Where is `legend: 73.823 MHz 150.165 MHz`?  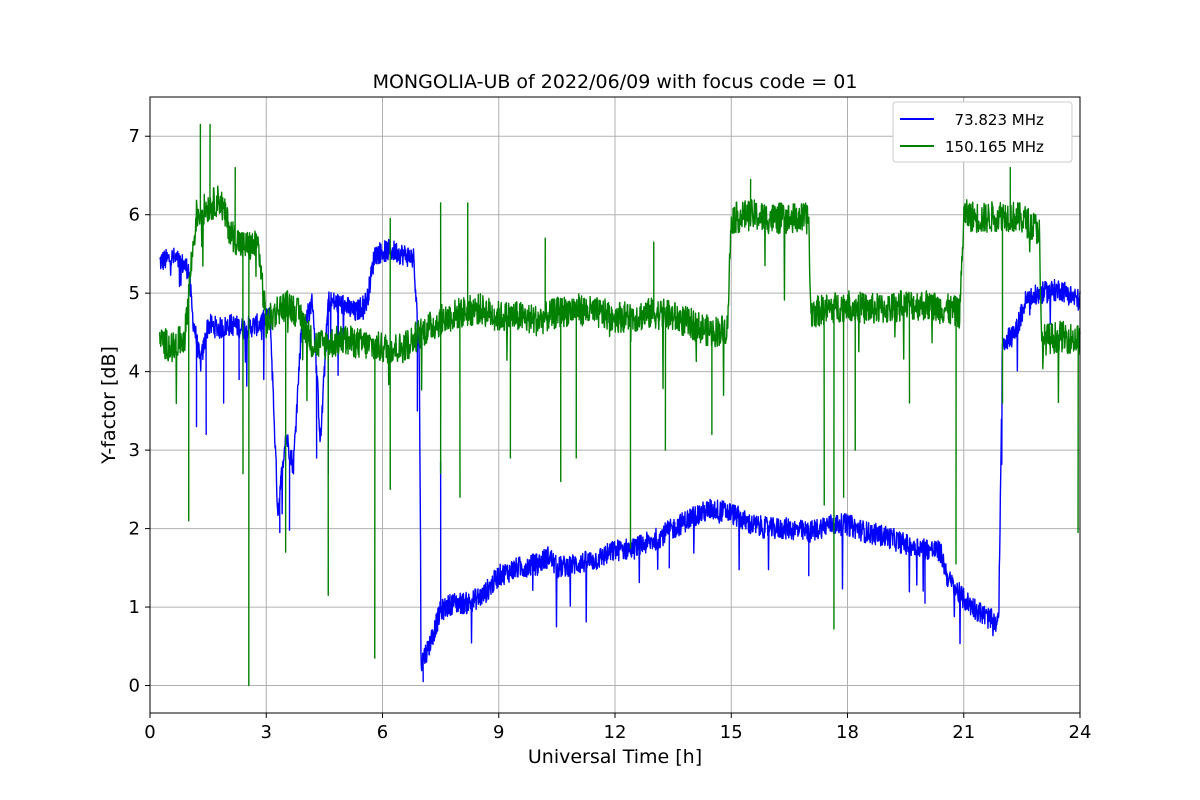 legend: 73.823 MHz 150.165 MHz is located at coordinates (982, 132).